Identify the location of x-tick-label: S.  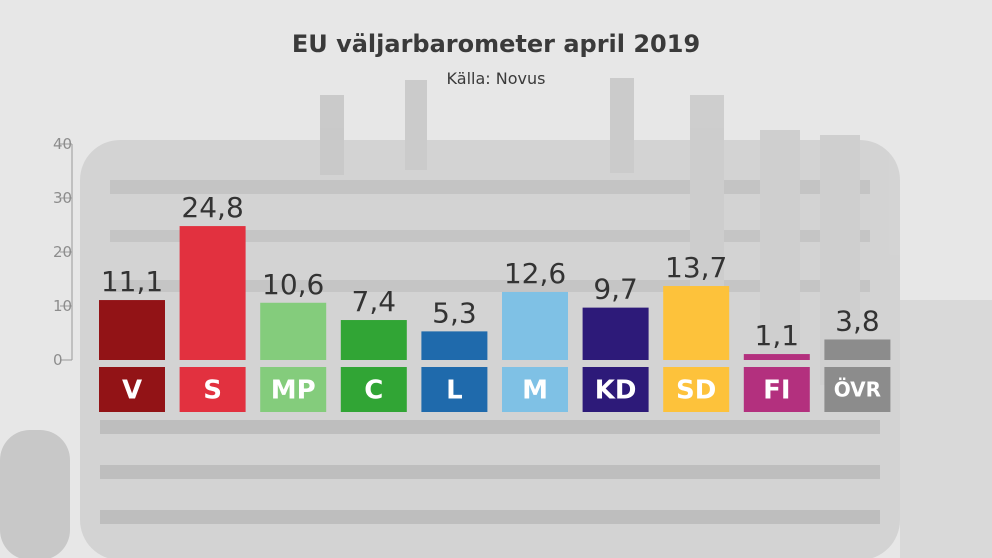
(212, 391).